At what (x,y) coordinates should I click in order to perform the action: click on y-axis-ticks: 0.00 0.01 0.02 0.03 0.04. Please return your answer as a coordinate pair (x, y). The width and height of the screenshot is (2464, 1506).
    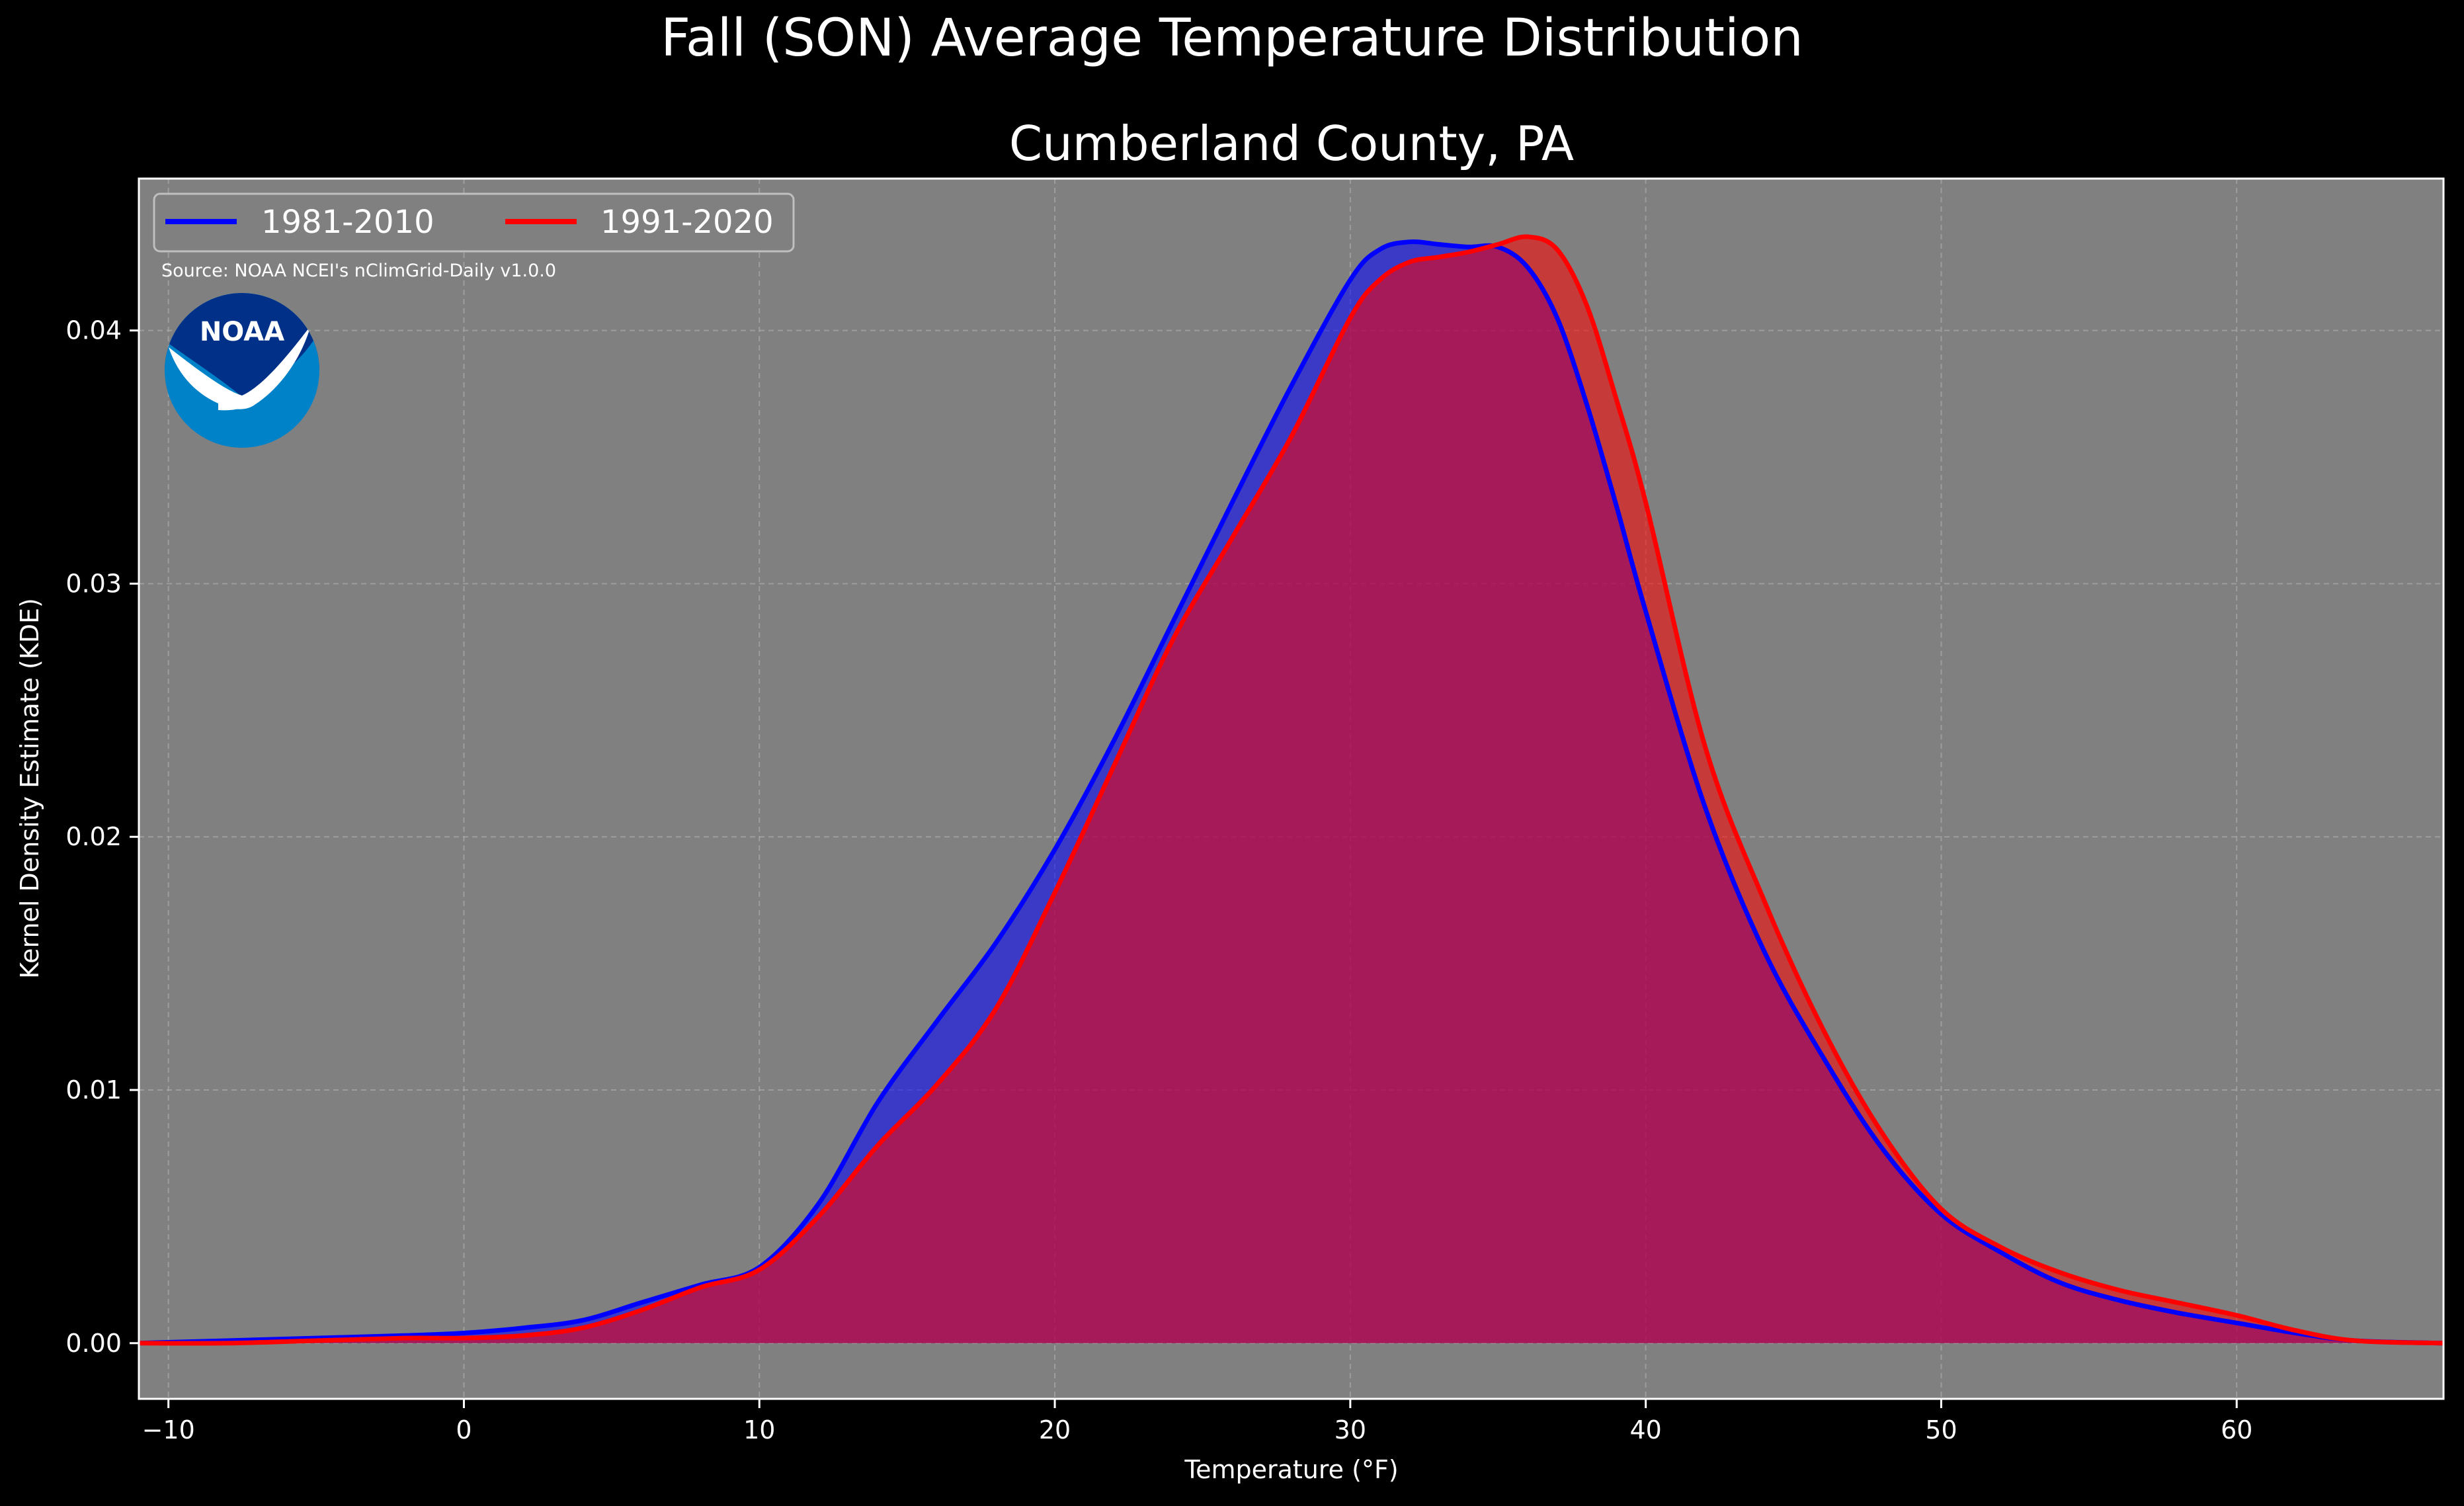
    Looking at the image, I should click on (102, 837).